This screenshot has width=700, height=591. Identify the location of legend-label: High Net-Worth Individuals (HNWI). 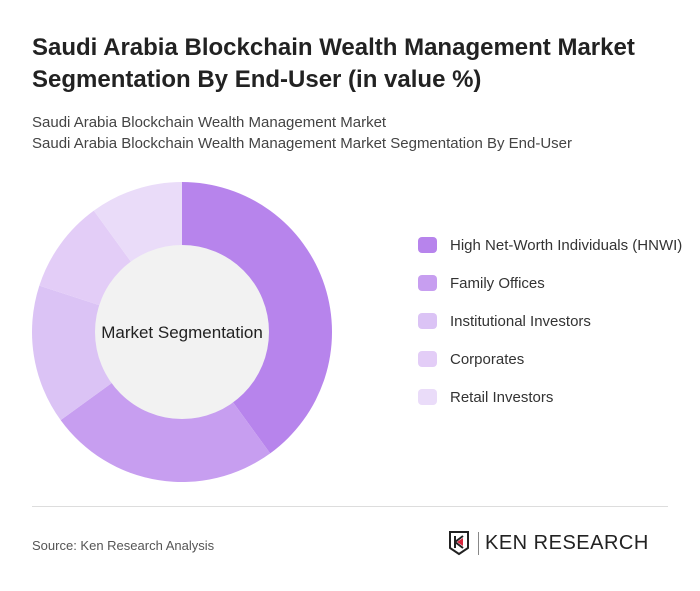
(566, 245).